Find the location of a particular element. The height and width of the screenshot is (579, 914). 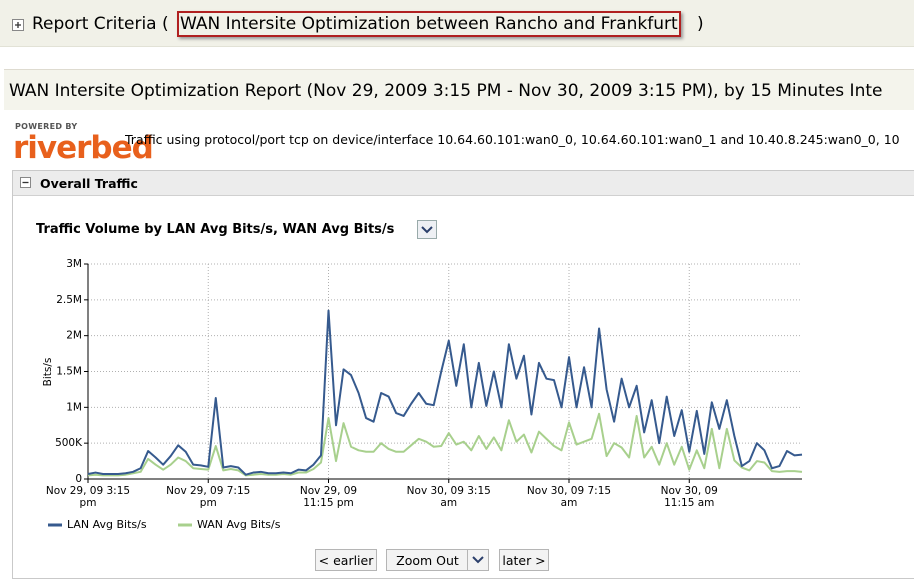

x-tick-label: Nov 30, 09 3:15 am is located at coordinates (448, 497).